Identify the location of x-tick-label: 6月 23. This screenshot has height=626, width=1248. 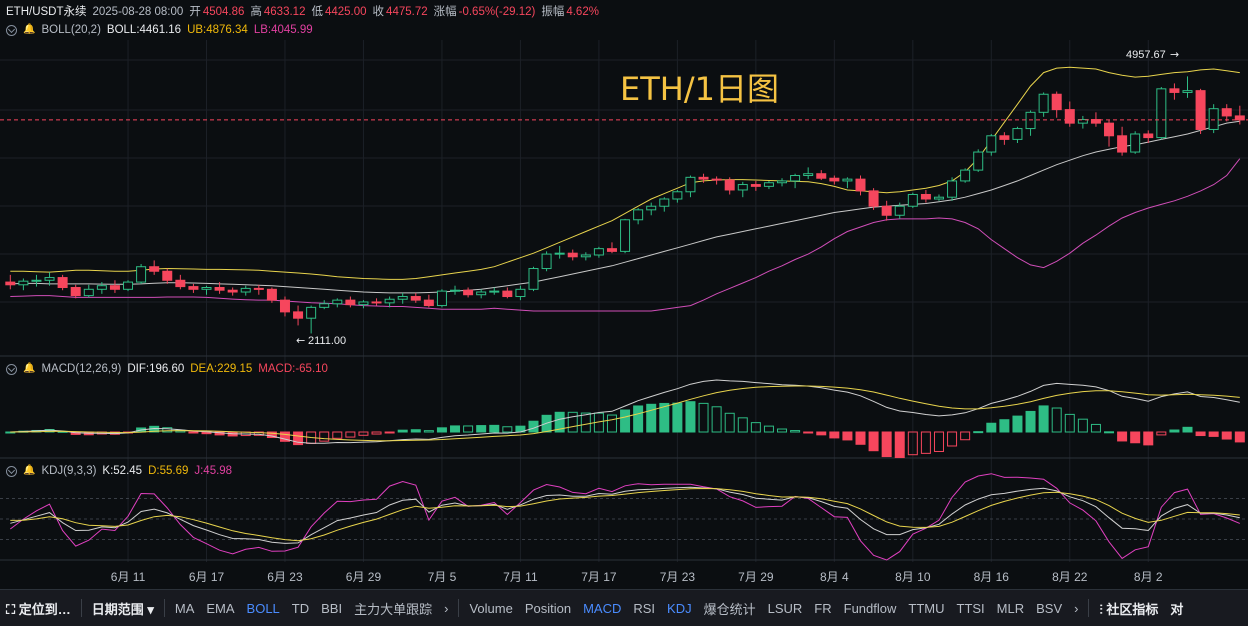
(285, 577).